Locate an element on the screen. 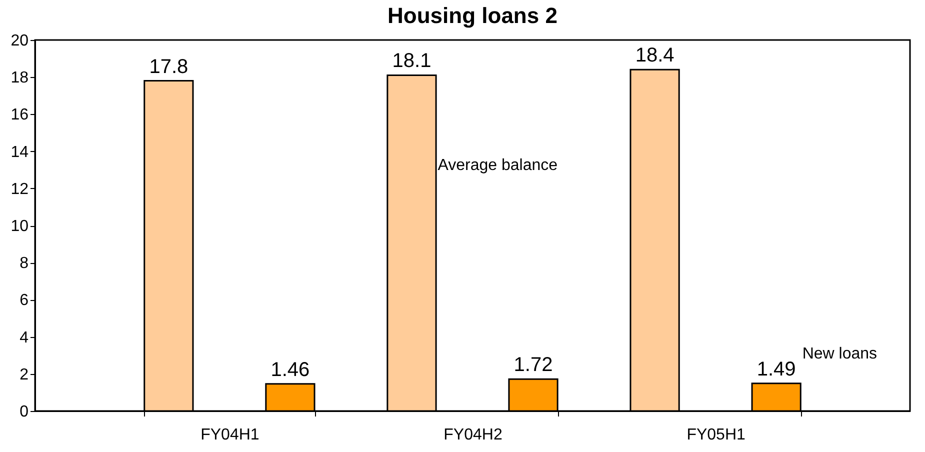 The height and width of the screenshot is (452, 925). y-tick-label: 2 is located at coordinates (24, 375).